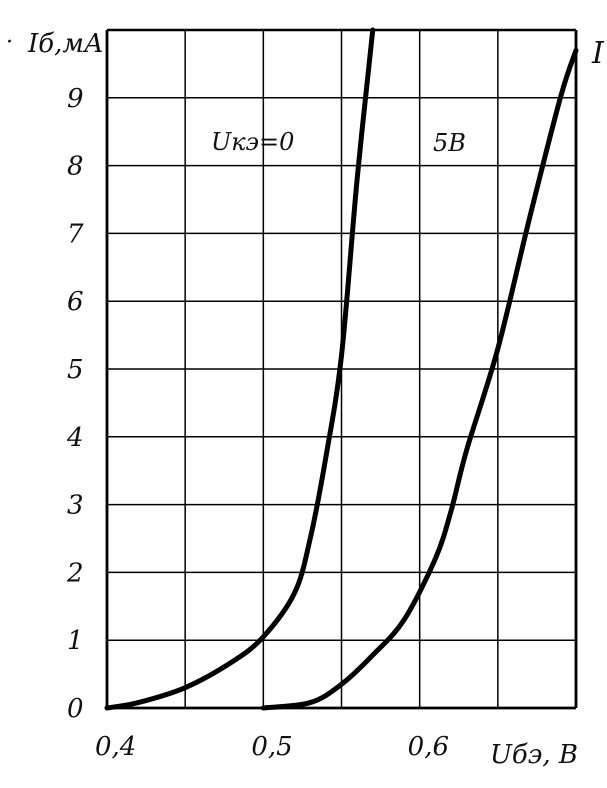 This screenshot has width=607, height=788. I want to click on x-tick-label: 0,6, so click(428, 747).